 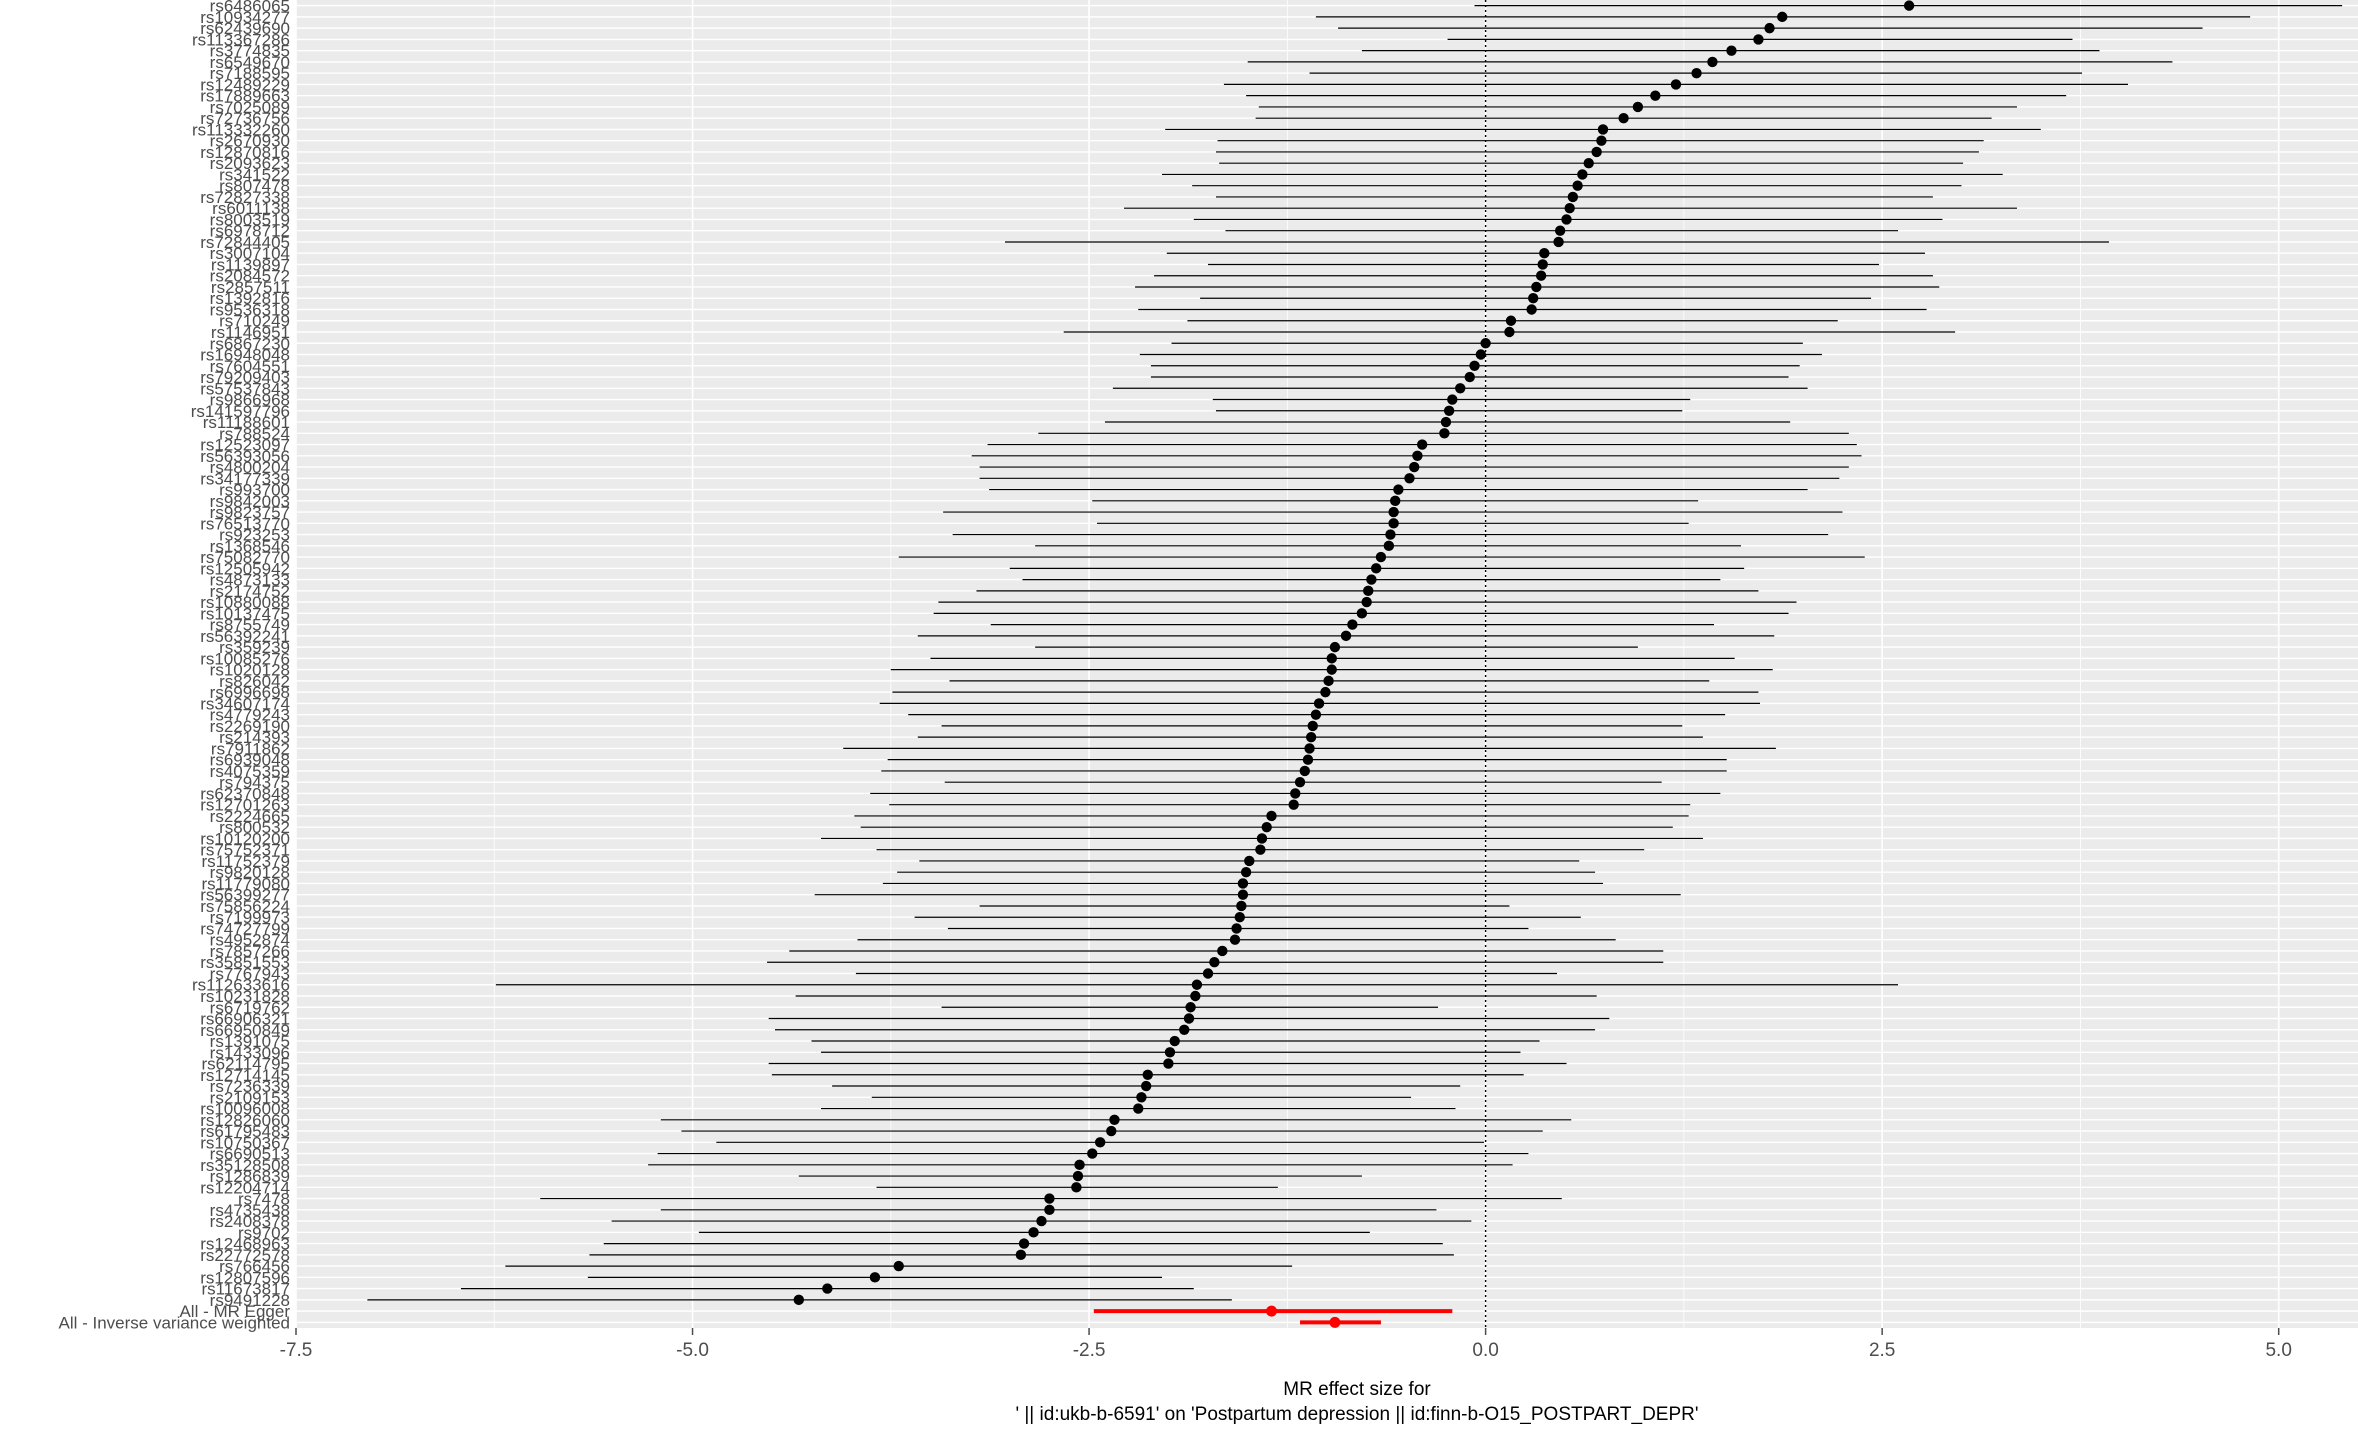 What do you see at coordinates (250, 580) in the screenshot?
I see `snp-label: rs4873133` at bounding box center [250, 580].